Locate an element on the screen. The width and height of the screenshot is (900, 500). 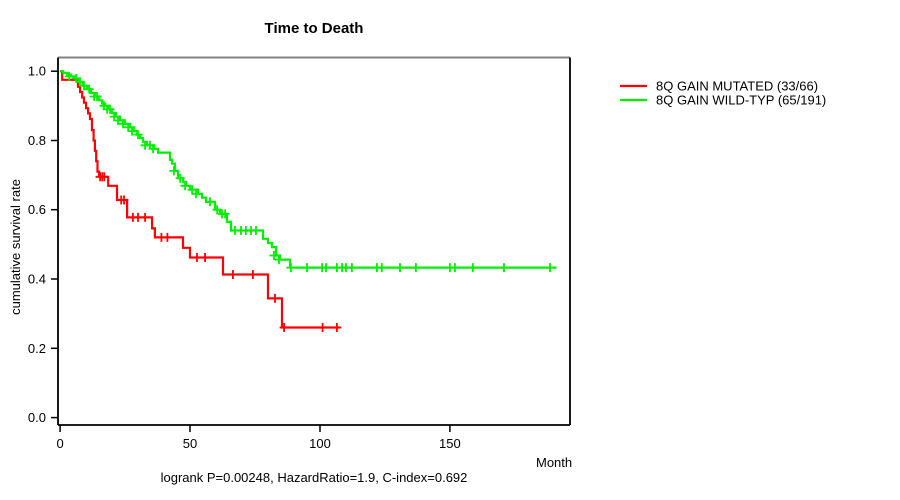
y-tick-label: 0.2 is located at coordinates (37, 348).